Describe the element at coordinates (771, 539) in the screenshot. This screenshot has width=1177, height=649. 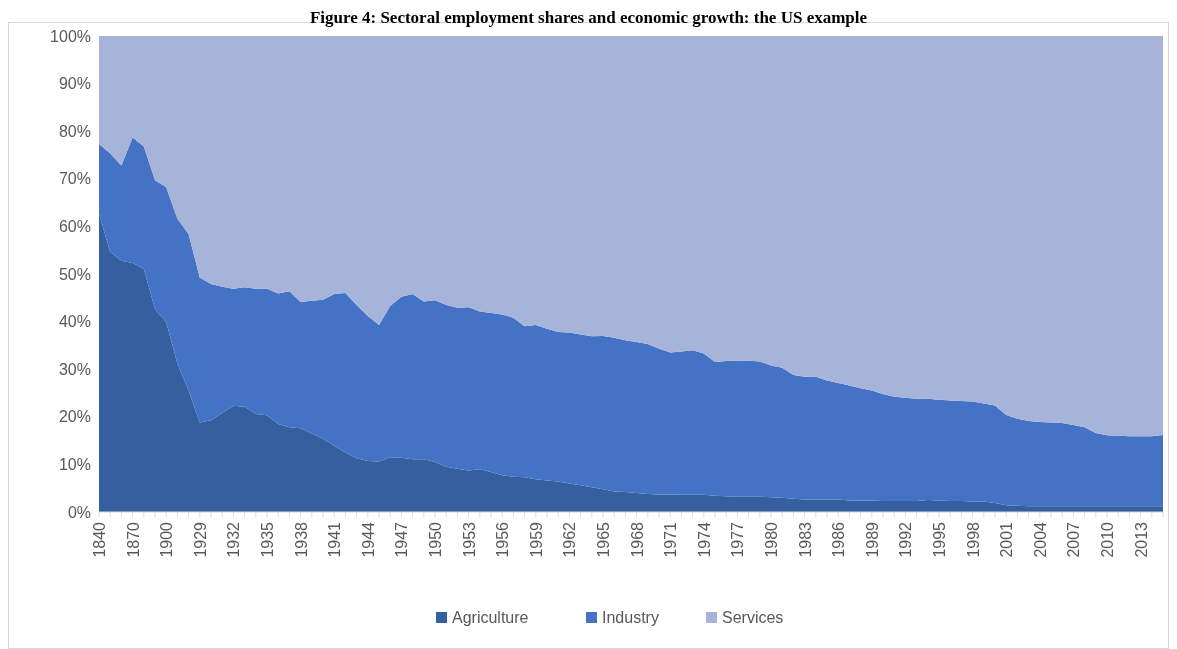
I see `x-tick-label: 1980` at that location.